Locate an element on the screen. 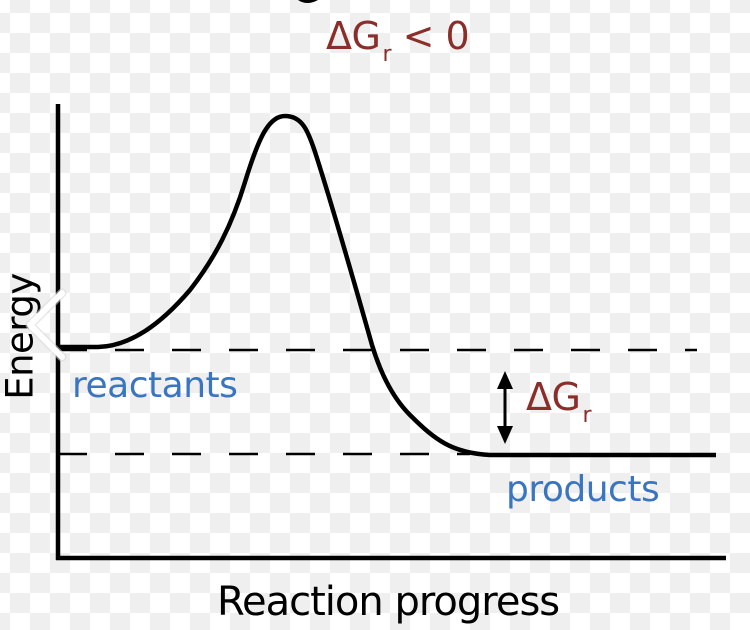 The height and width of the screenshot is (630, 750). cropped-title-glyph is located at coordinates (308, 1).